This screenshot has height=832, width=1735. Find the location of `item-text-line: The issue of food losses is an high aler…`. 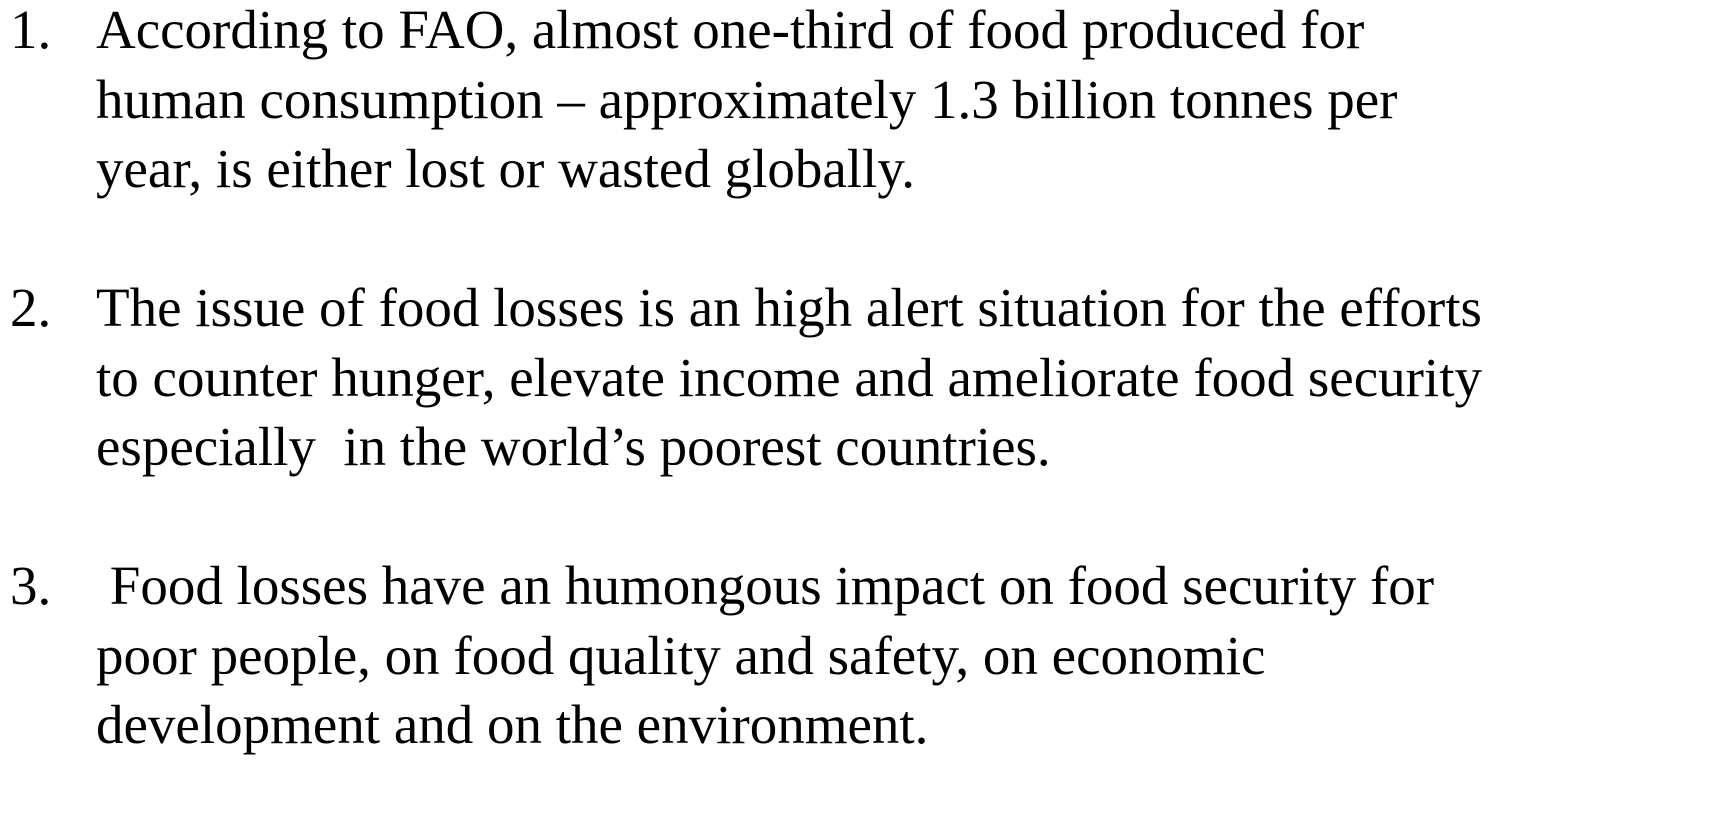

item-text-line: The issue of food losses is an high aler… is located at coordinates (789, 307).